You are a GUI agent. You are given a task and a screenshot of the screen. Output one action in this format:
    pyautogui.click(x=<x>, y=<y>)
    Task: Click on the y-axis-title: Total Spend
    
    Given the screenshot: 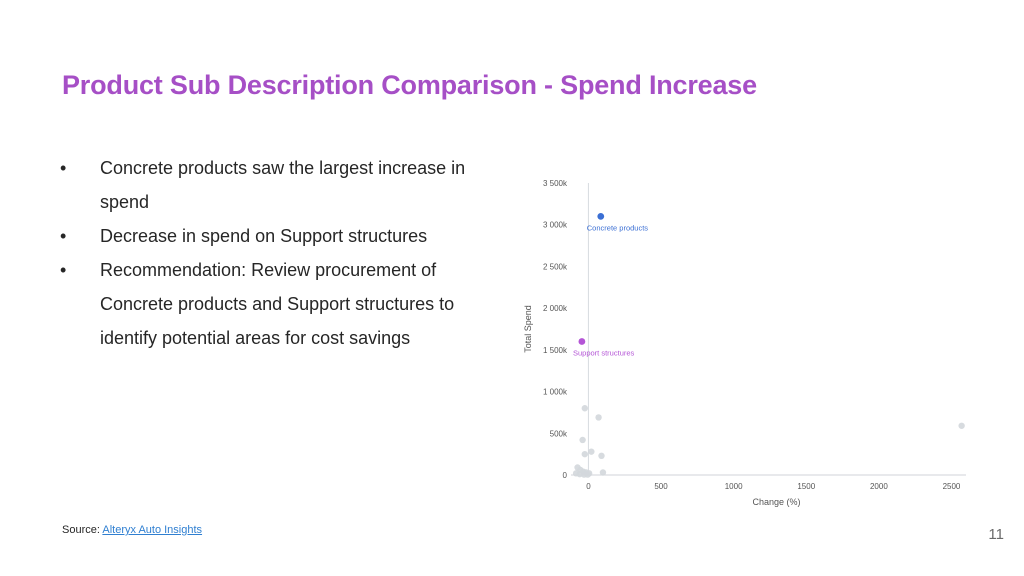 What is the action you would take?
    pyautogui.click(x=528, y=329)
    